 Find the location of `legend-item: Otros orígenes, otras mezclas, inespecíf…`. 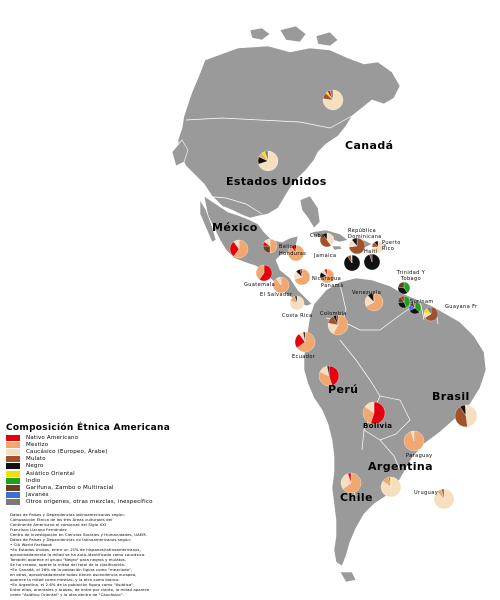

legend-item: Otros orígenes, otras mezclas, inespecíf… is located at coordinates (121, 502).